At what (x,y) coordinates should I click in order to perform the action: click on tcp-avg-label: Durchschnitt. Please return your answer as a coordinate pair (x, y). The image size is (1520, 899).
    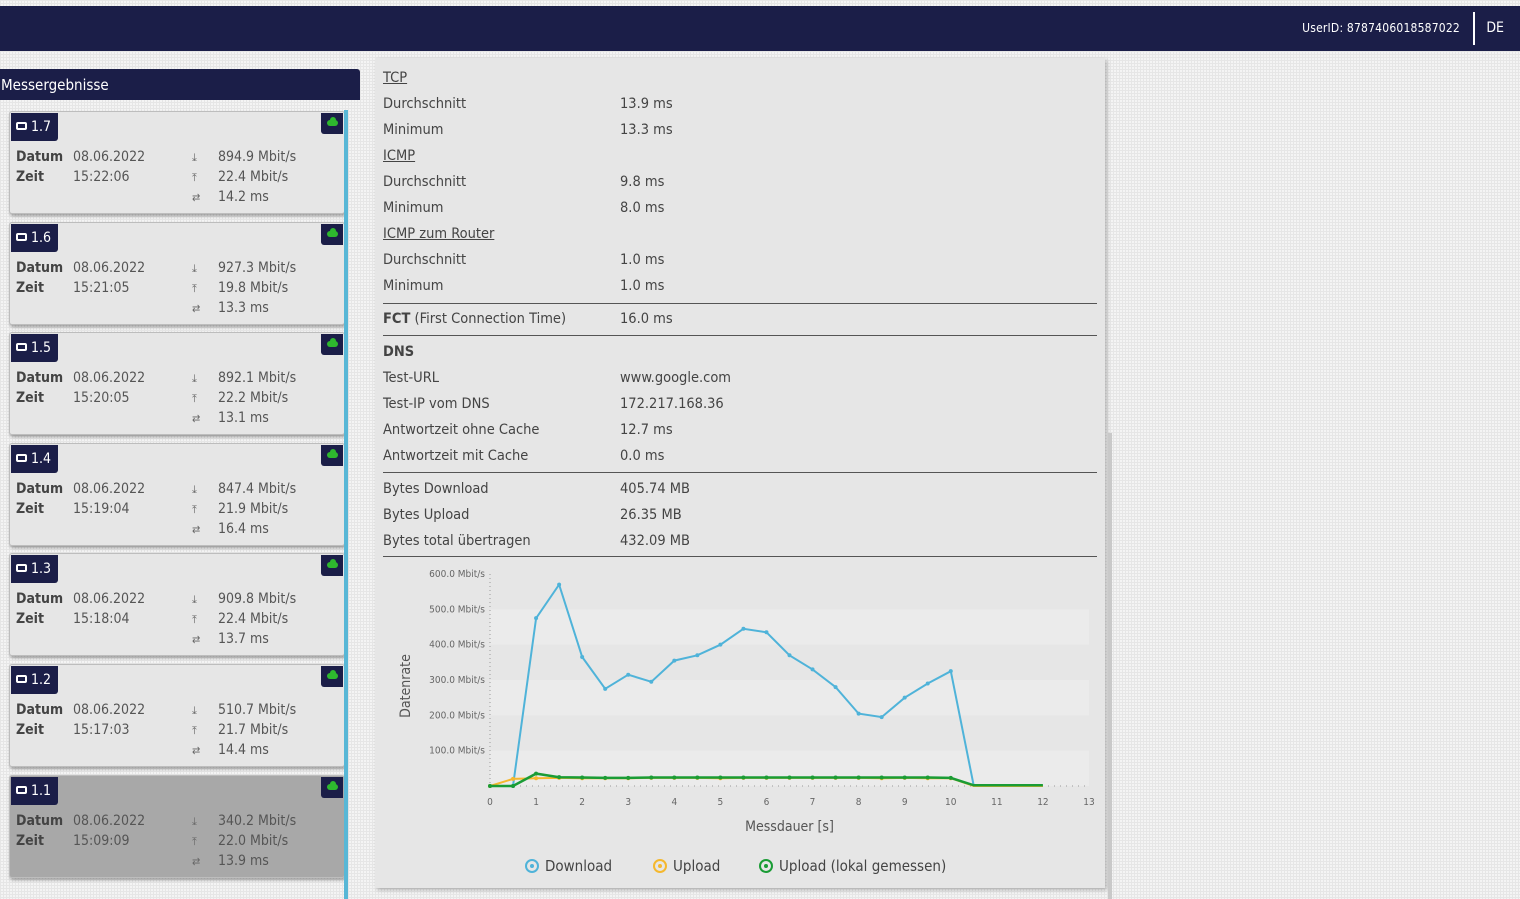
    Looking at the image, I should click on (425, 104).